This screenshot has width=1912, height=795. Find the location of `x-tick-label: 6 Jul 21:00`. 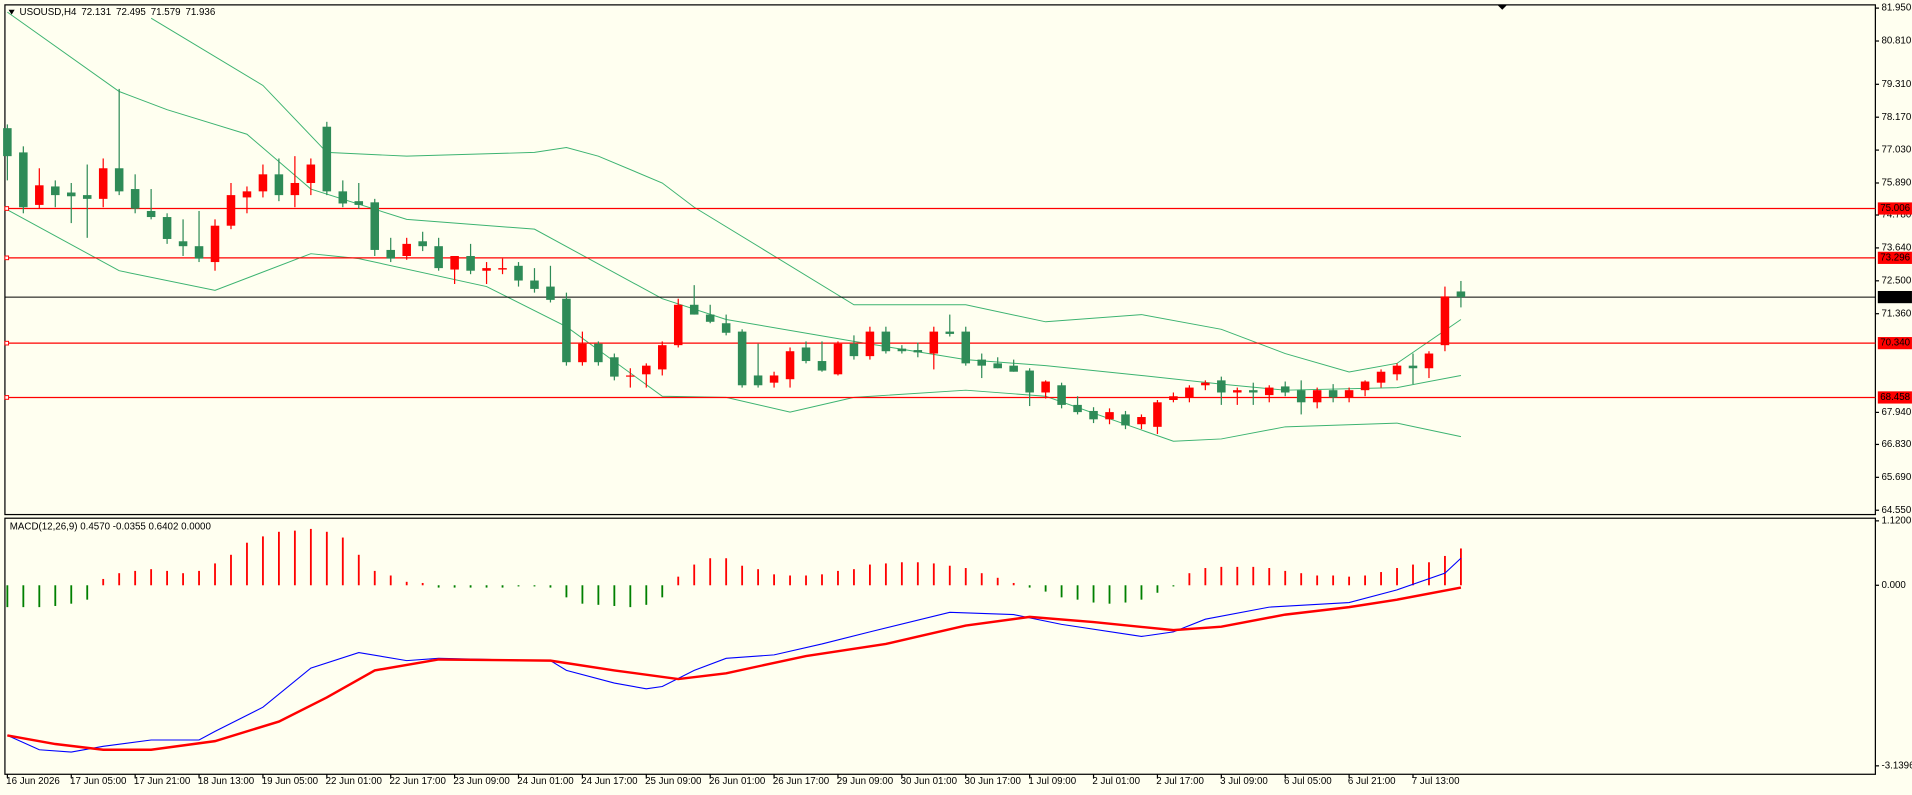

x-tick-label: 6 Jul 21:00 is located at coordinates (1372, 781).